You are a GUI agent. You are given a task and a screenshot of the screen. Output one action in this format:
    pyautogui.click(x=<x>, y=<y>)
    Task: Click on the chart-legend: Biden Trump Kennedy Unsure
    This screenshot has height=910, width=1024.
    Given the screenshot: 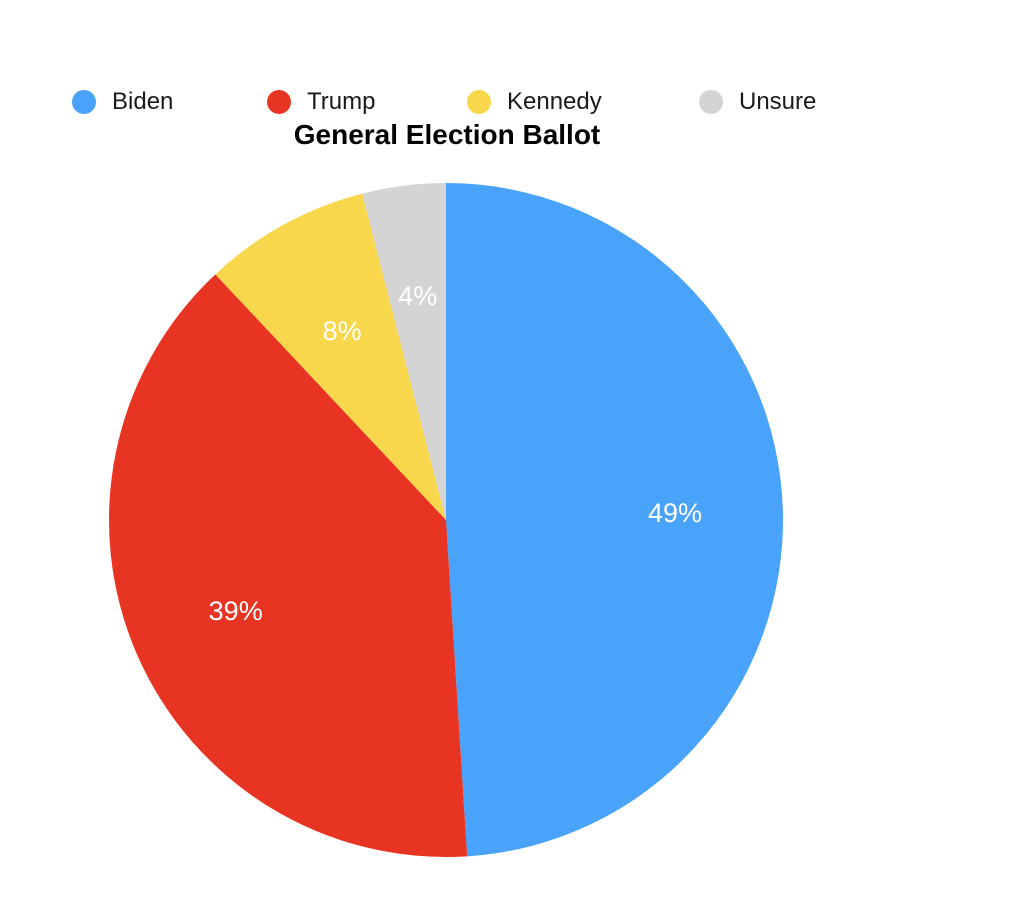 What is the action you would take?
    pyautogui.click(x=512, y=102)
    